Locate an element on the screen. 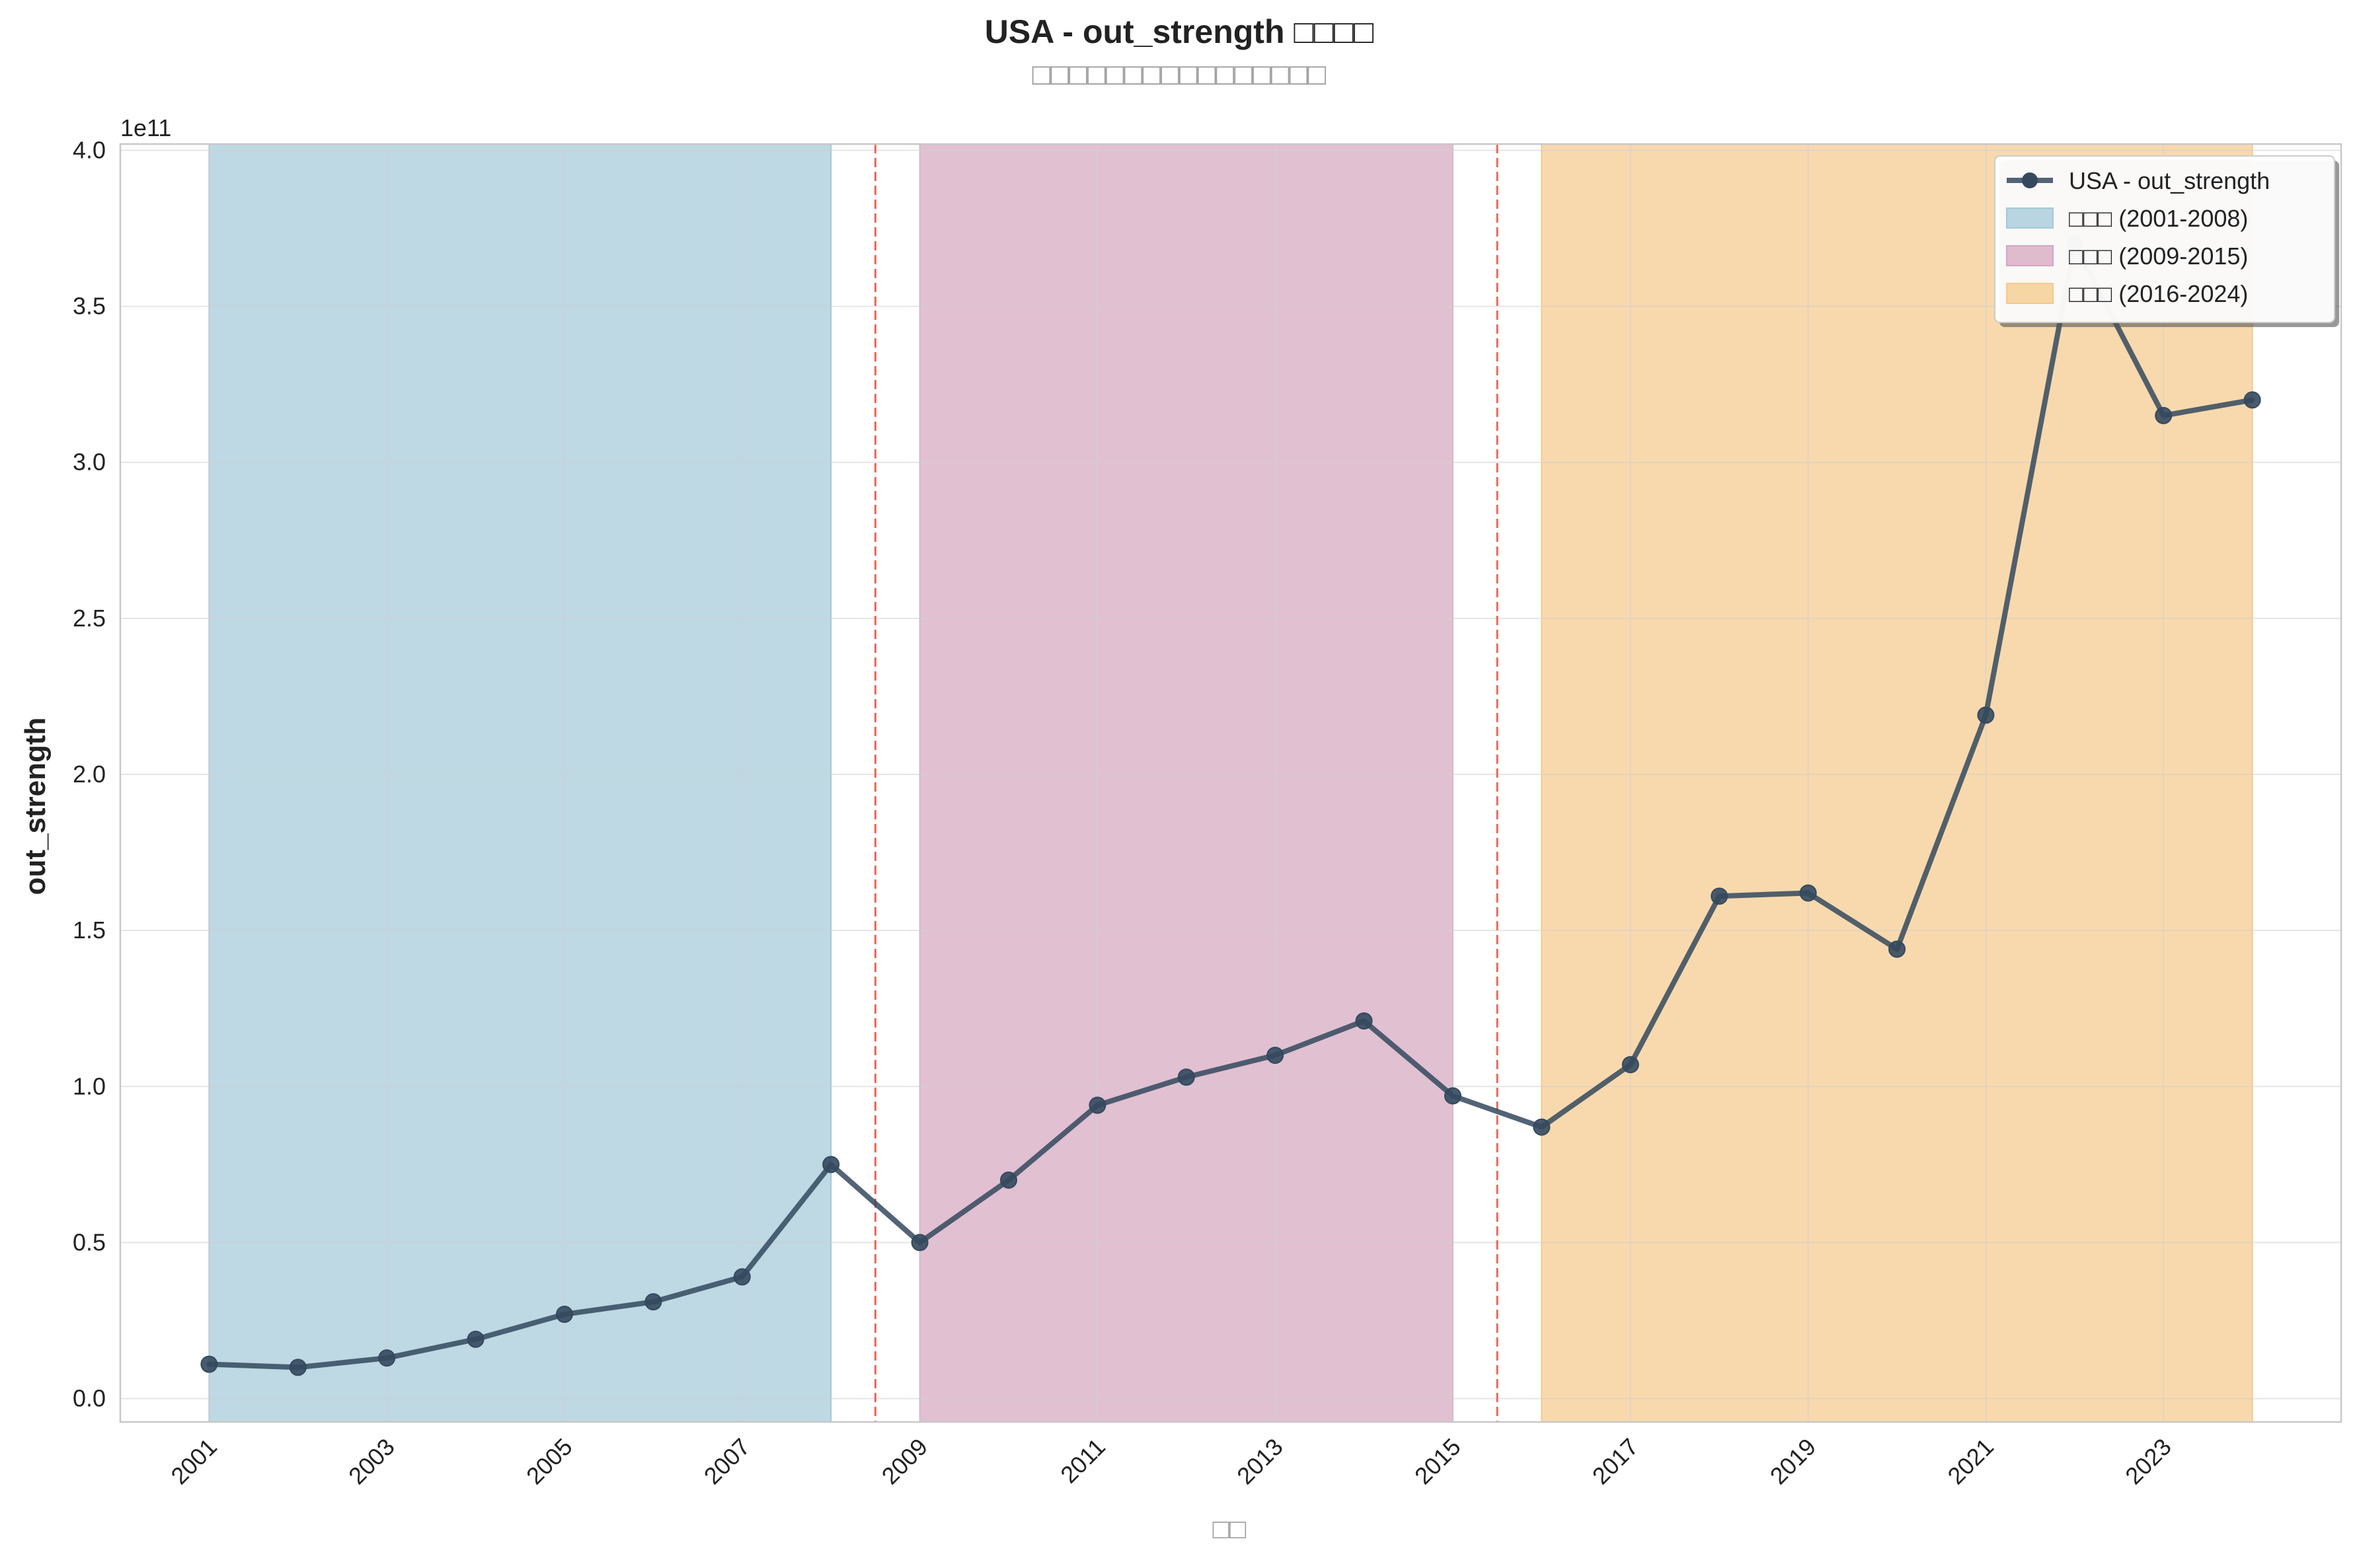 Image resolution: width=2359 pixels, height=1568 pixels. y-tick-label: 1.5 is located at coordinates (89, 930).